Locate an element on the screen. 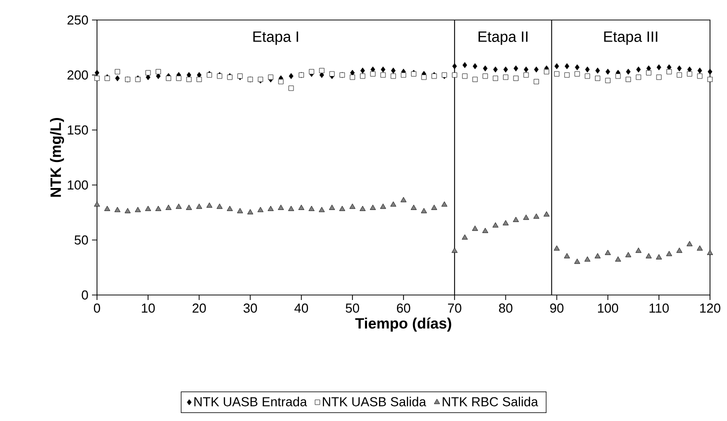 This screenshot has height=421, width=727. x-tick-label: 110 is located at coordinates (659, 308).